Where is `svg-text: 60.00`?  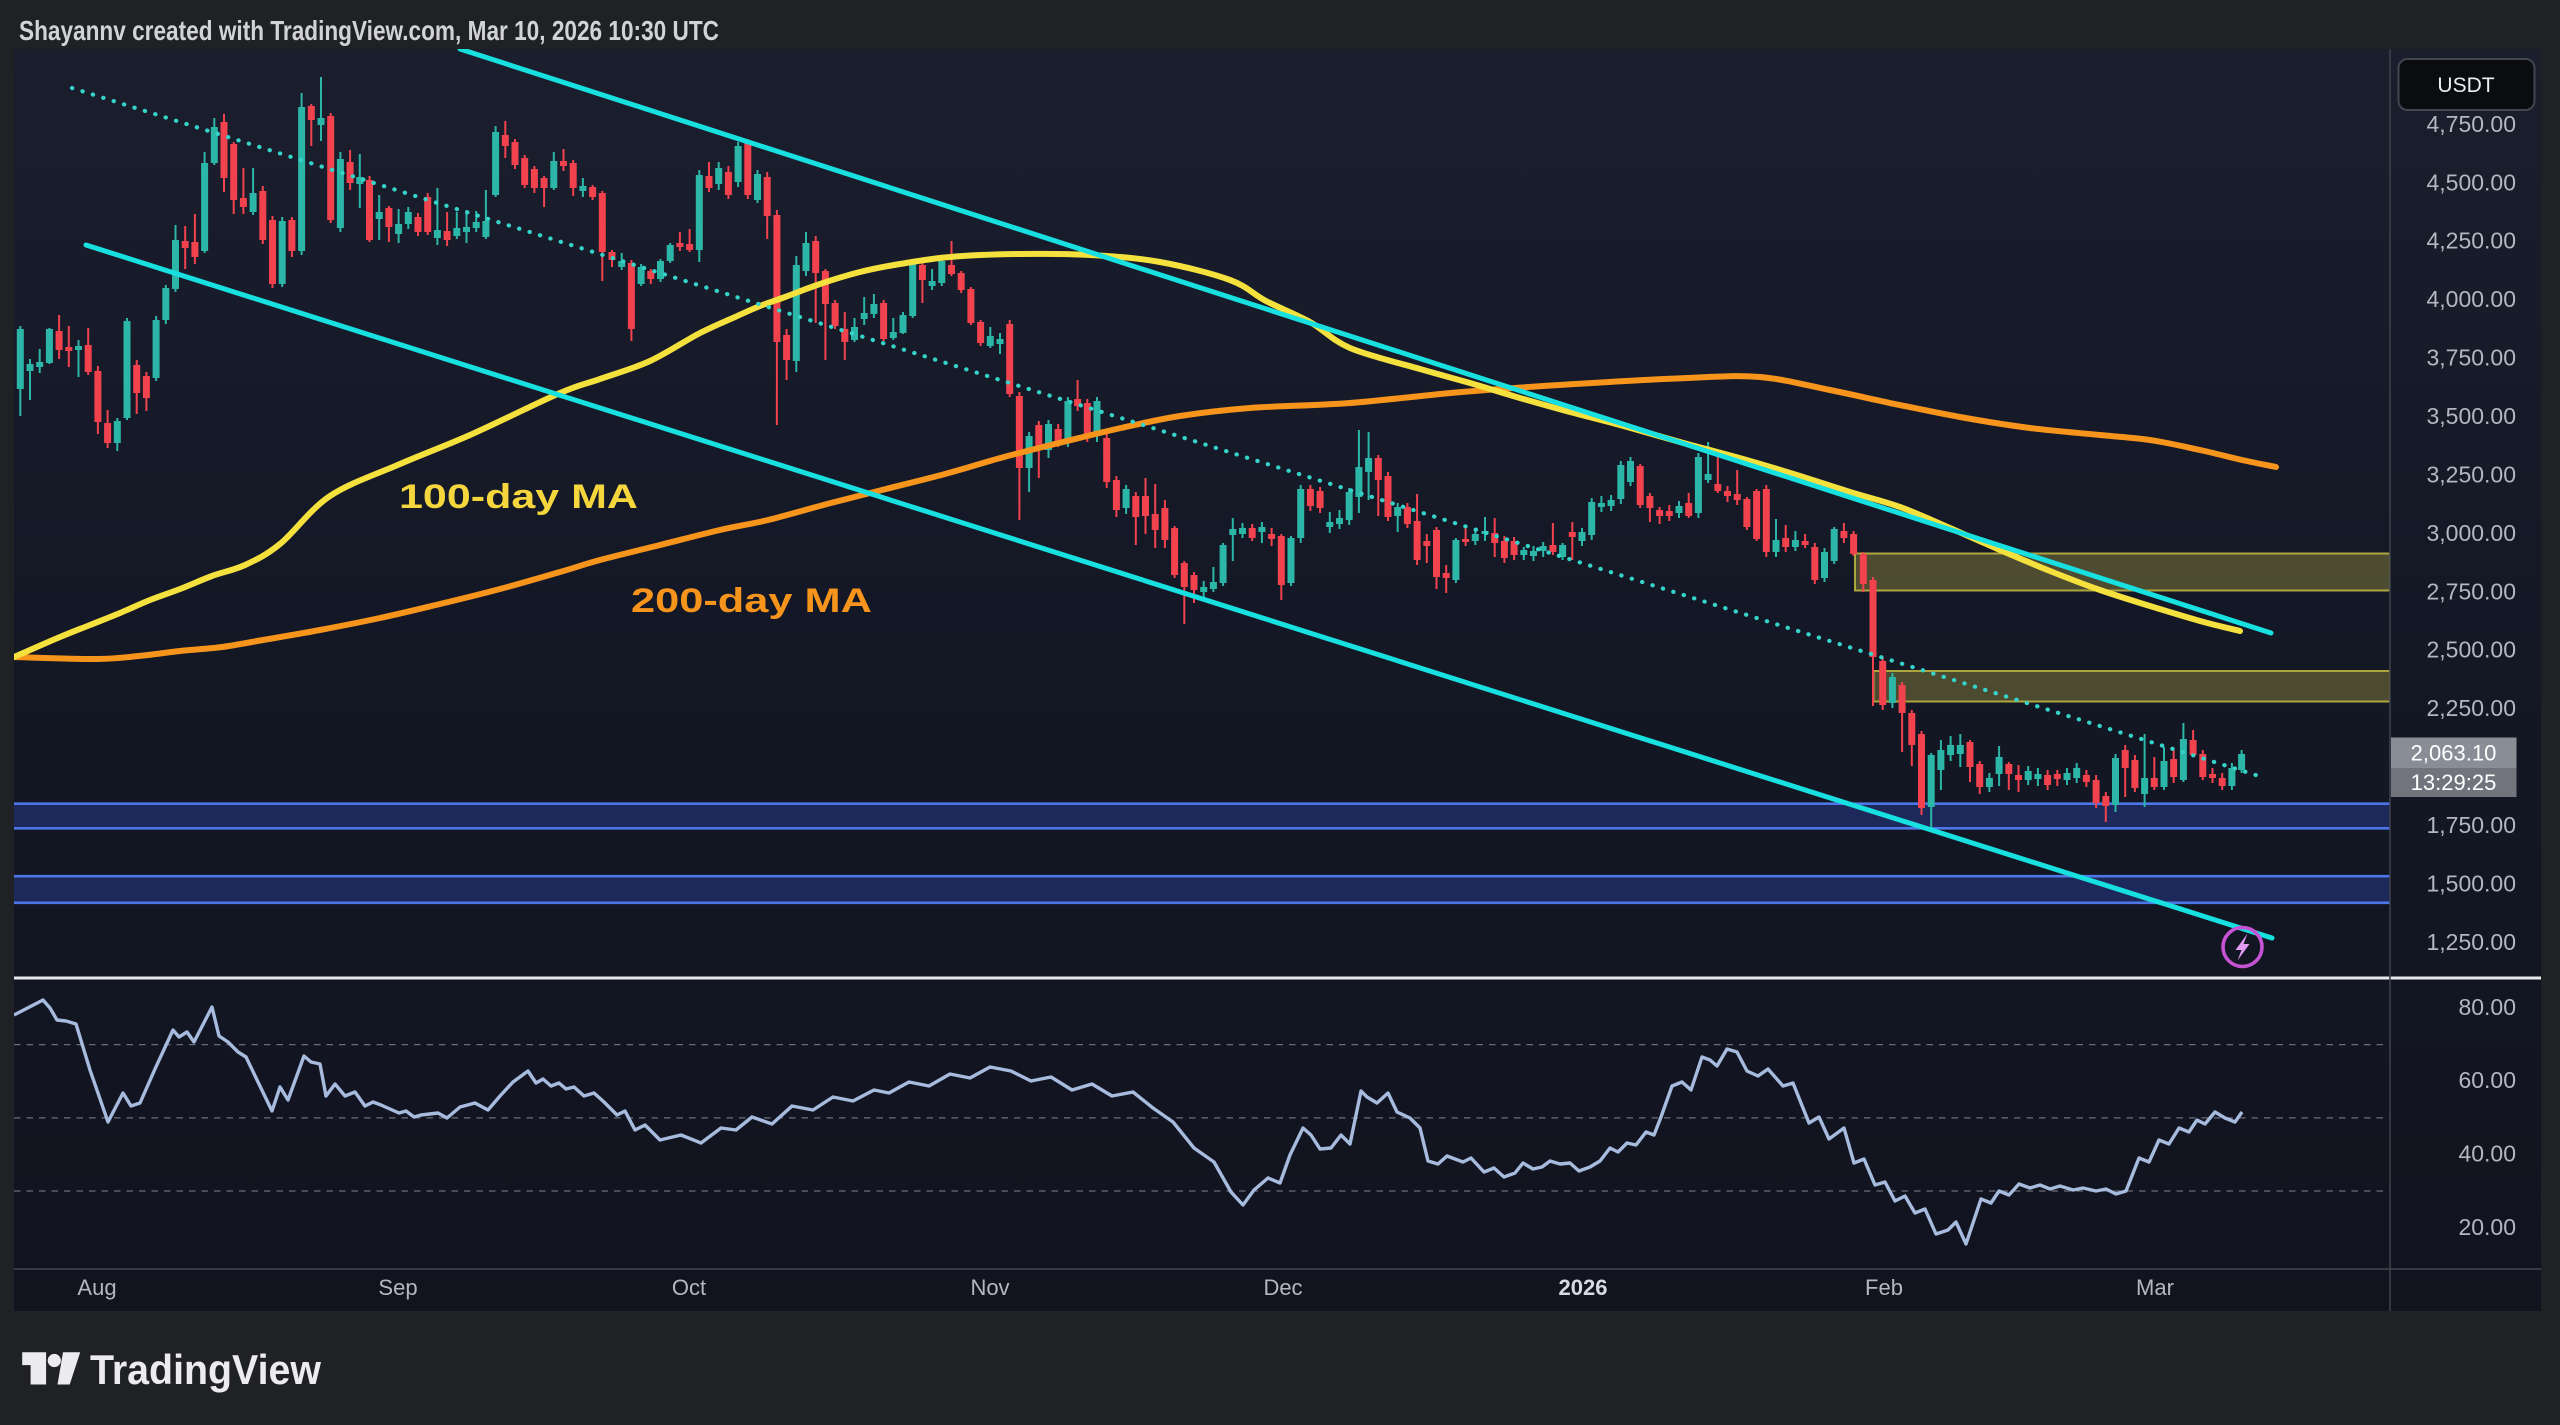 svg-text: 60.00 is located at coordinates (2487, 1080).